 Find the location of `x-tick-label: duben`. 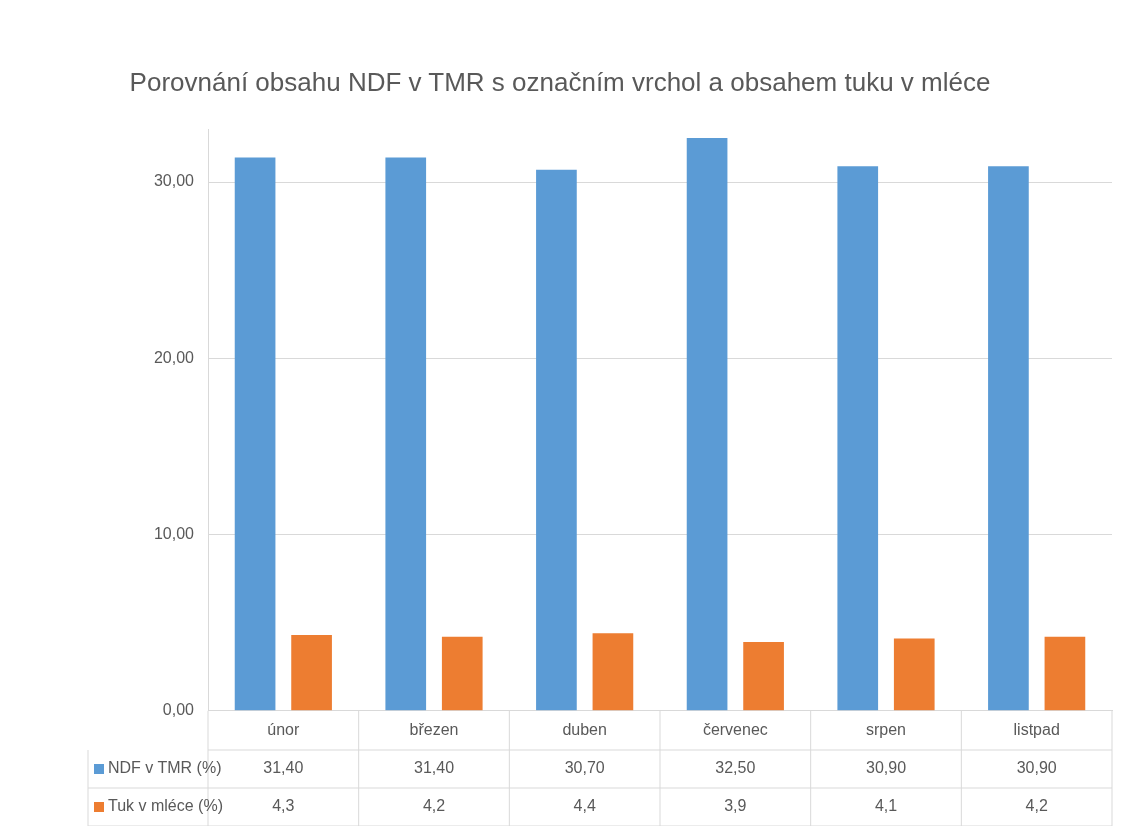

x-tick-label: duben is located at coordinates (584, 729).